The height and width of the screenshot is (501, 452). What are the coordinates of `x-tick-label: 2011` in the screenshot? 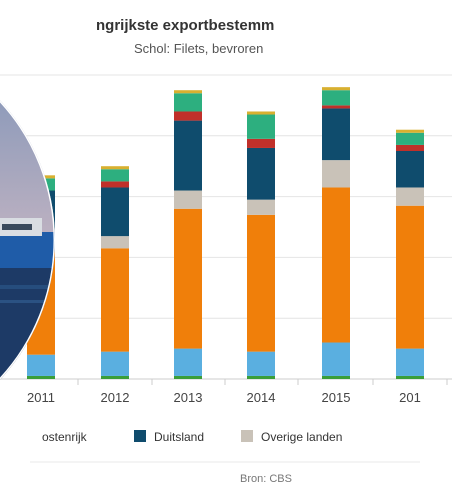 It's located at (41, 397).